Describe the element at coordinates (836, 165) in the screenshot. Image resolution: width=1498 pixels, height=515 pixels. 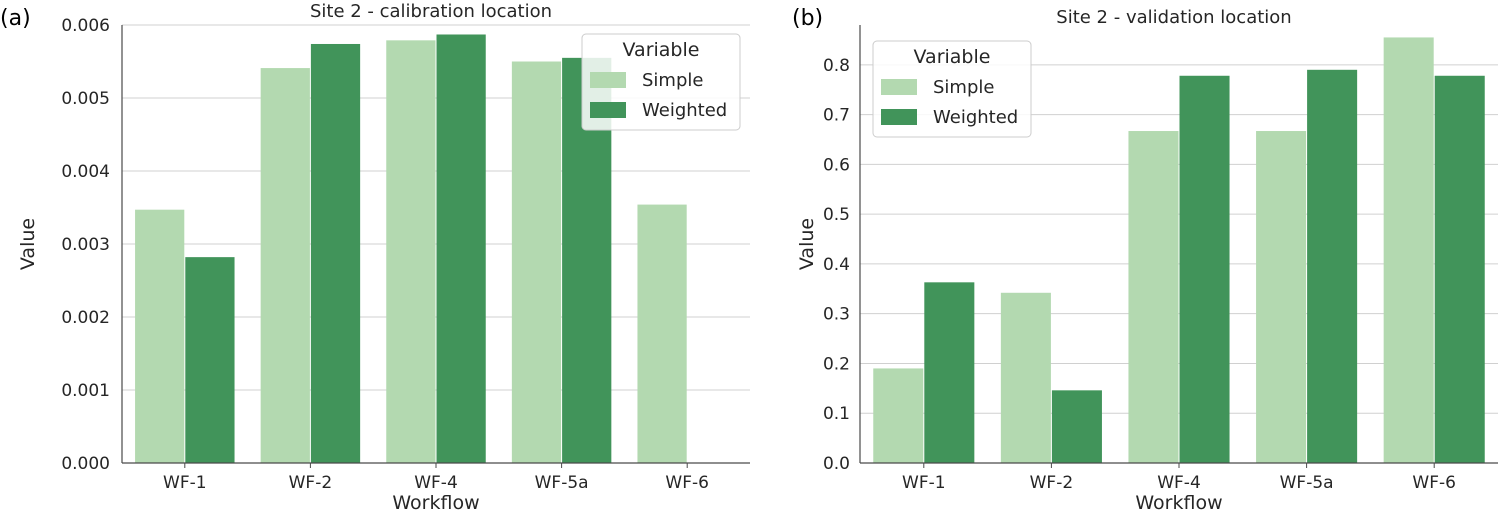
I see `y-tick-label: 0.6` at that location.